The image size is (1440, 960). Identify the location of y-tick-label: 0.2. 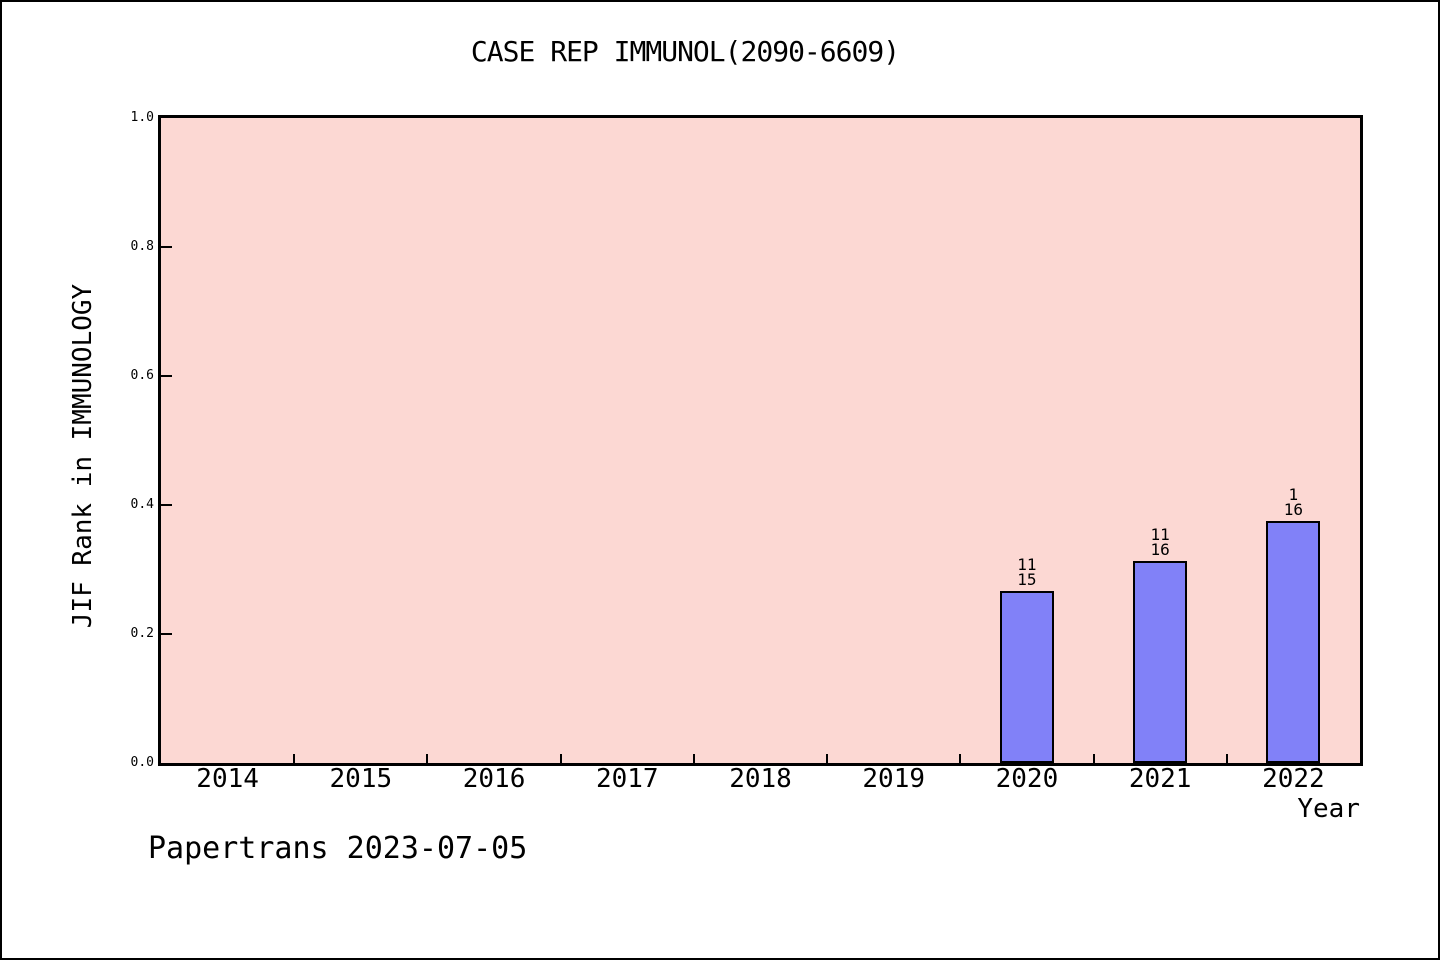
(142, 633).